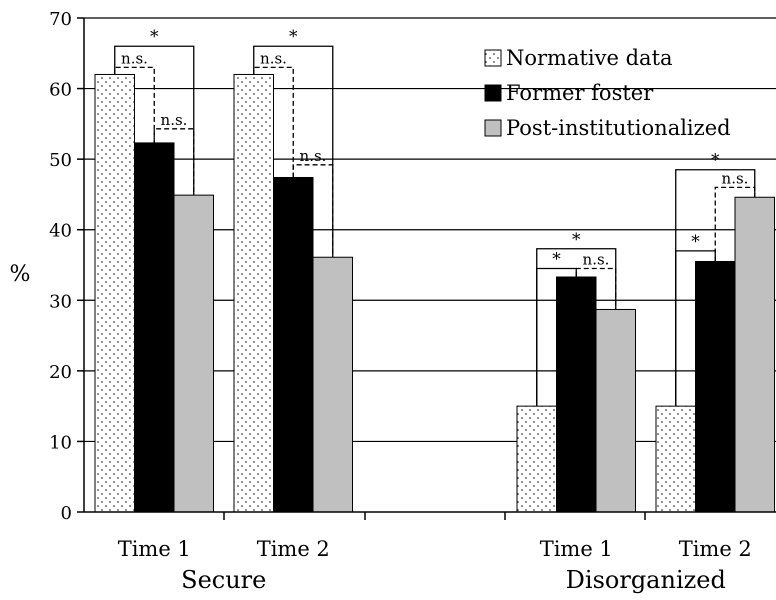 This screenshot has height=600, width=776. What do you see at coordinates (60, 90) in the screenshot?
I see `y-tick-label: 60` at bounding box center [60, 90].